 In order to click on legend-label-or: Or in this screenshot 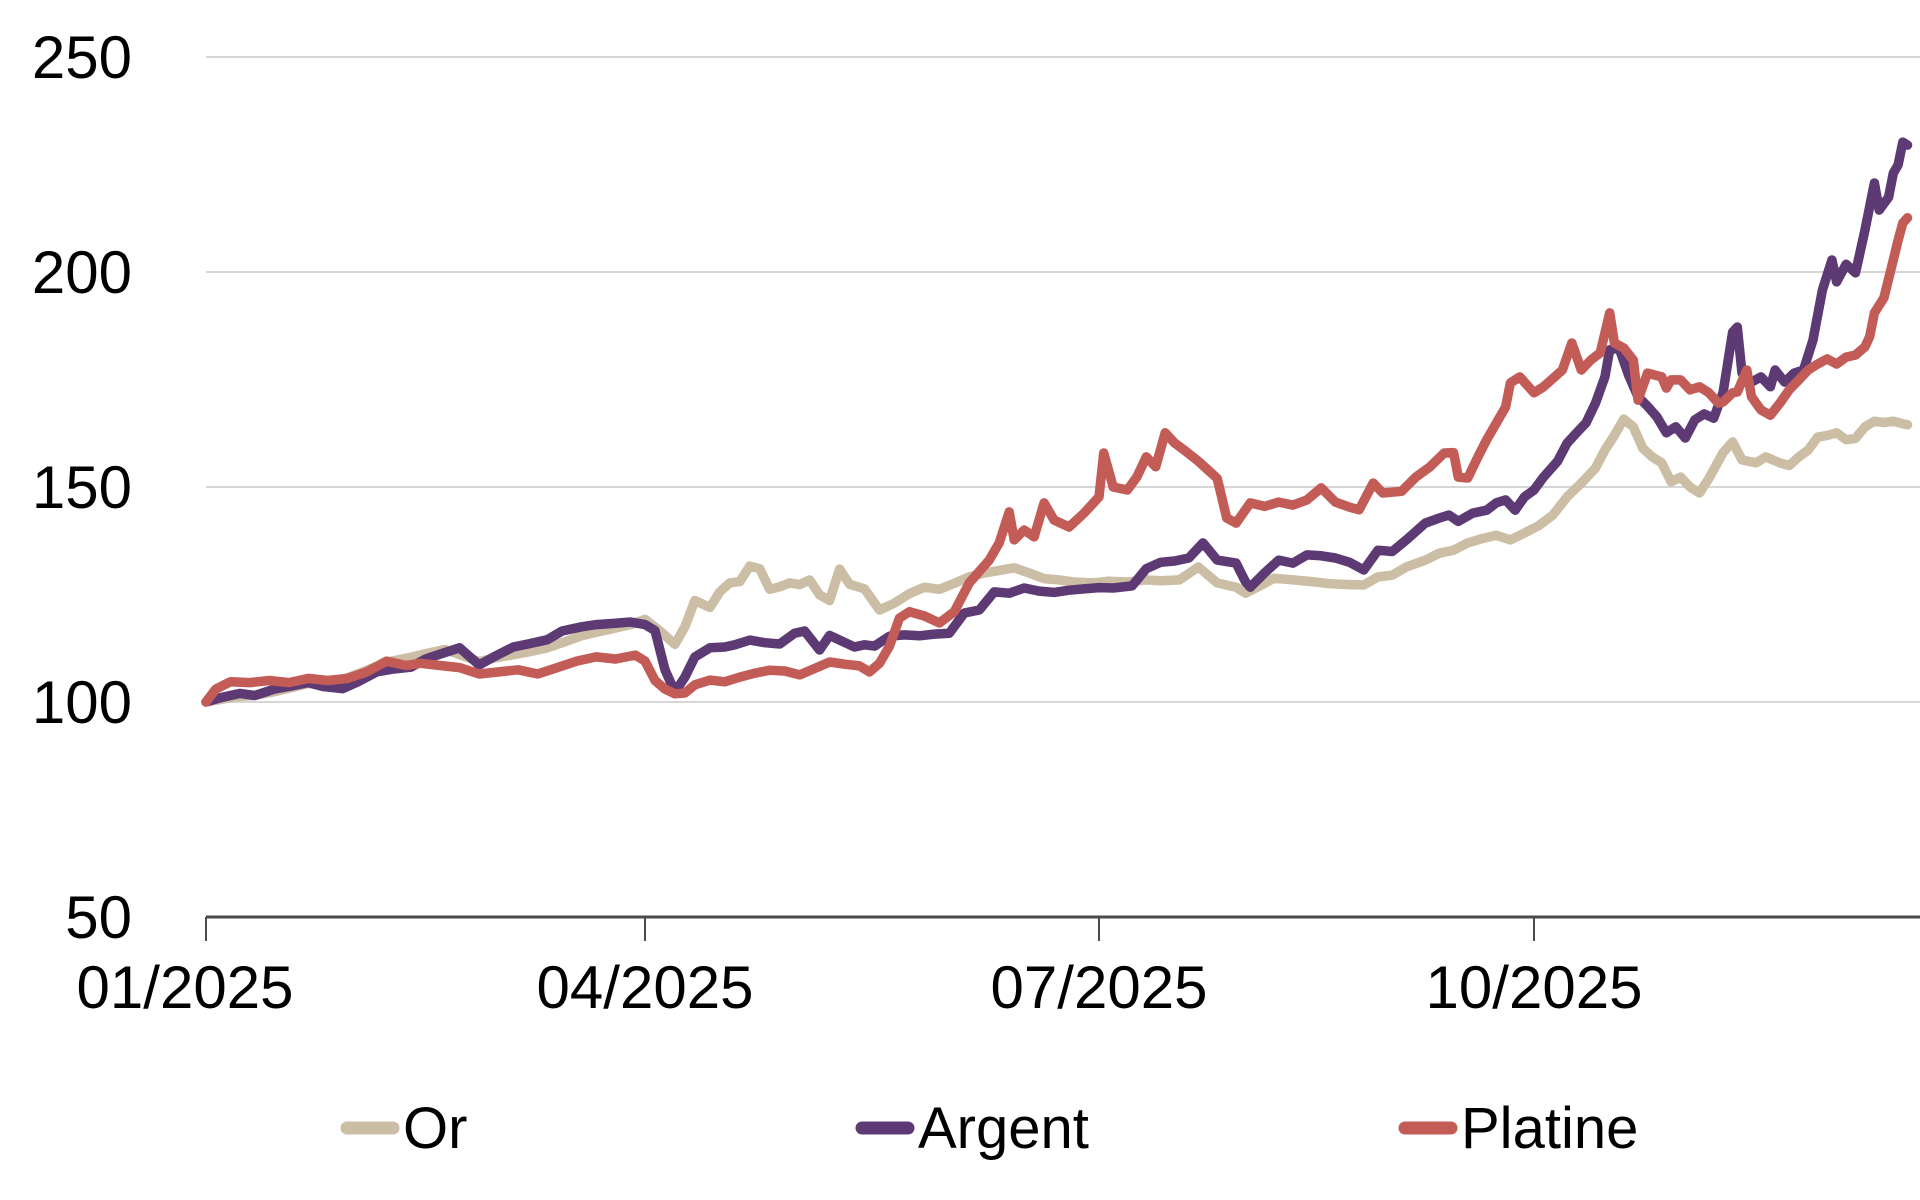, I will do `click(435, 1128)`.